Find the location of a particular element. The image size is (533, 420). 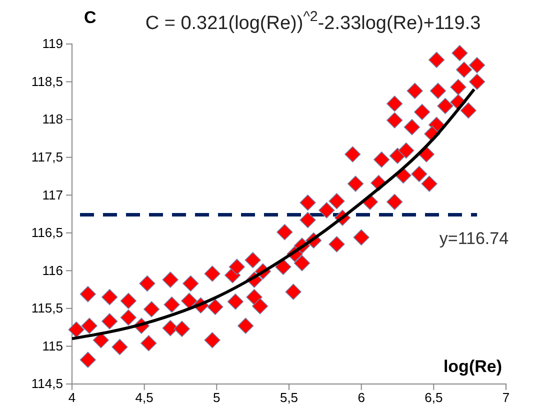

x-axis-title: log(Re) is located at coordinates (472, 366).